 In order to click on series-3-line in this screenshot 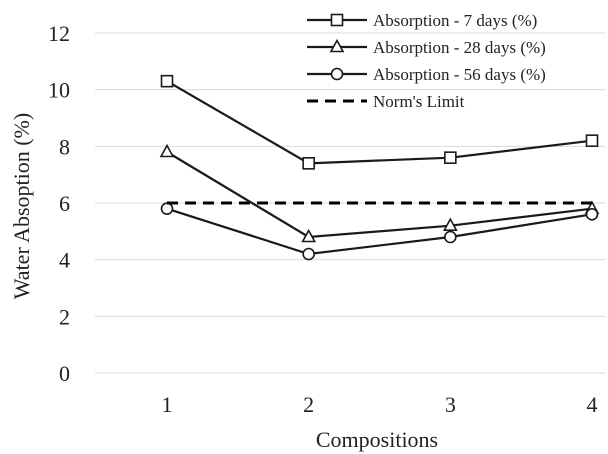, I will do `click(379, 231)`.